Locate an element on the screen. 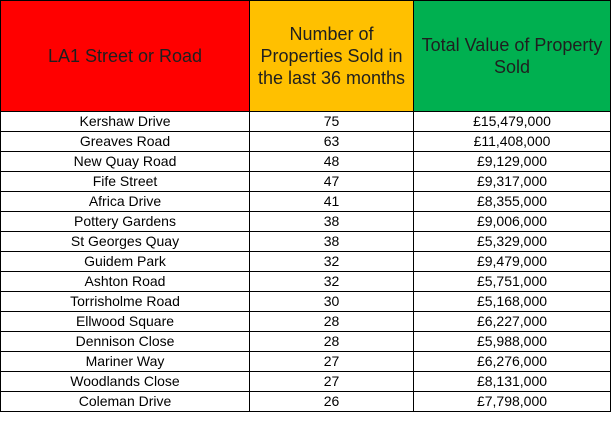 Image resolution: width=614 pixels, height=422 pixels. count-cell: 30 is located at coordinates (331, 301).